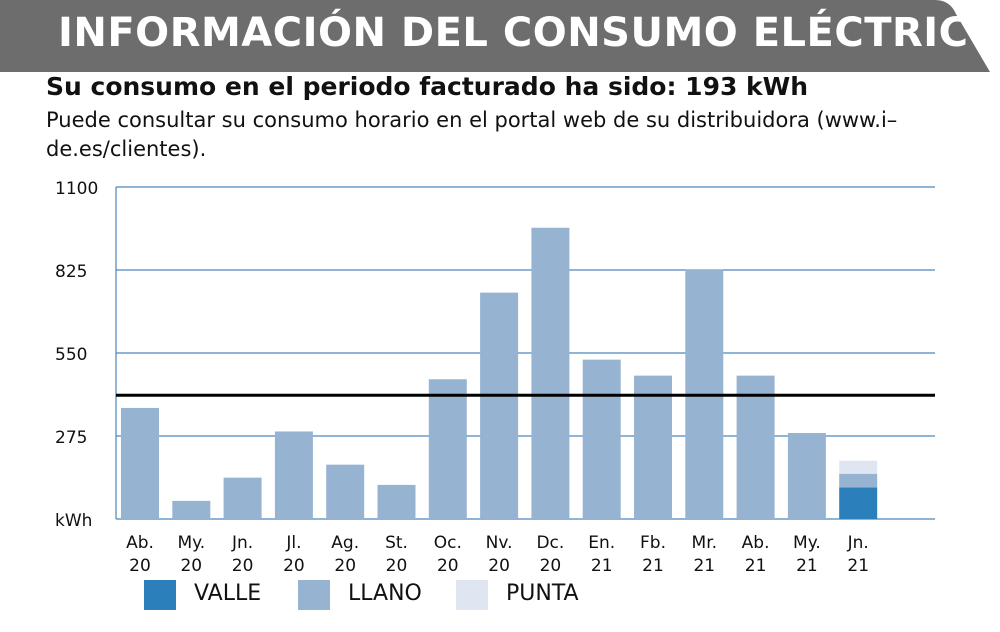  I want to click on header-banner: INFORMACIÓN DEL CONSUMO ELÉCTRICO, so click(500, 36).